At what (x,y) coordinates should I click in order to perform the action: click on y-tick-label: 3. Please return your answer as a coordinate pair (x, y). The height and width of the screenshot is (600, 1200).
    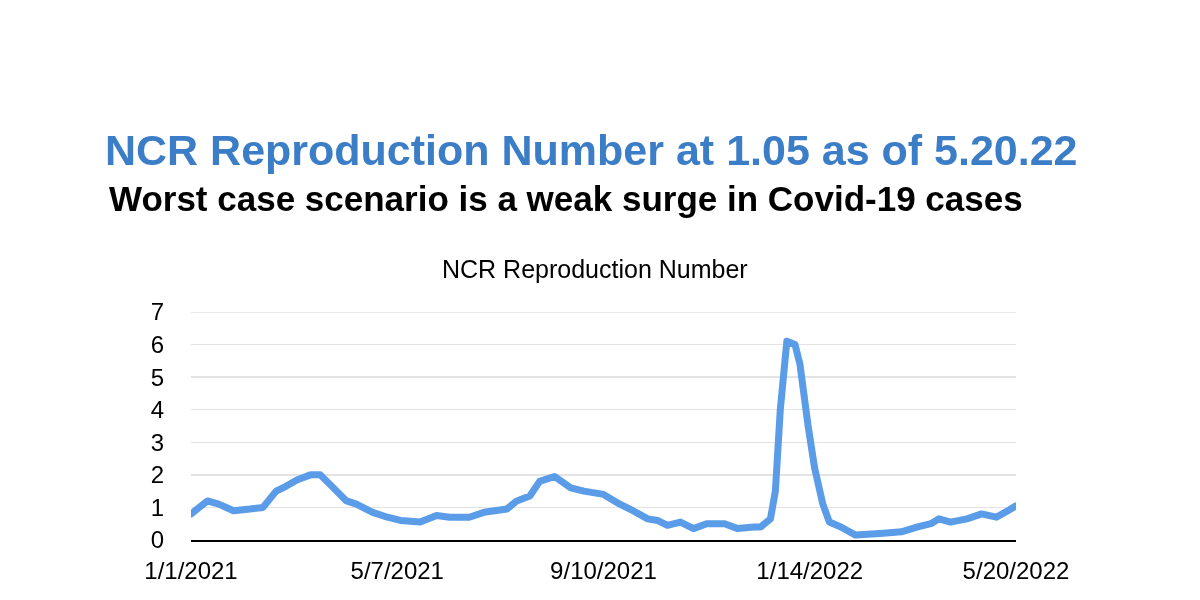
    Looking at the image, I should click on (157, 442).